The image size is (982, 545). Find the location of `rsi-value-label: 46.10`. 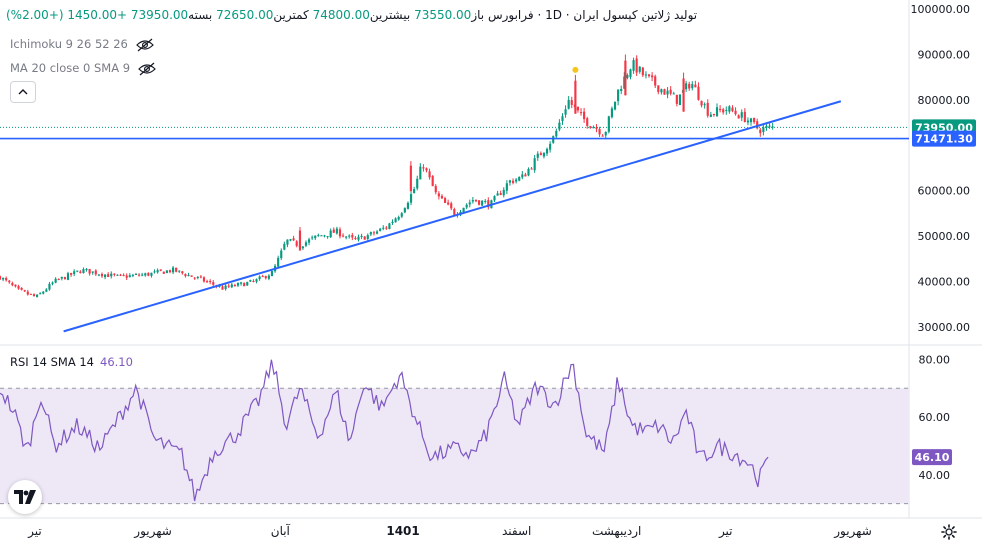

rsi-value-label: 46.10 is located at coordinates (932, 457).